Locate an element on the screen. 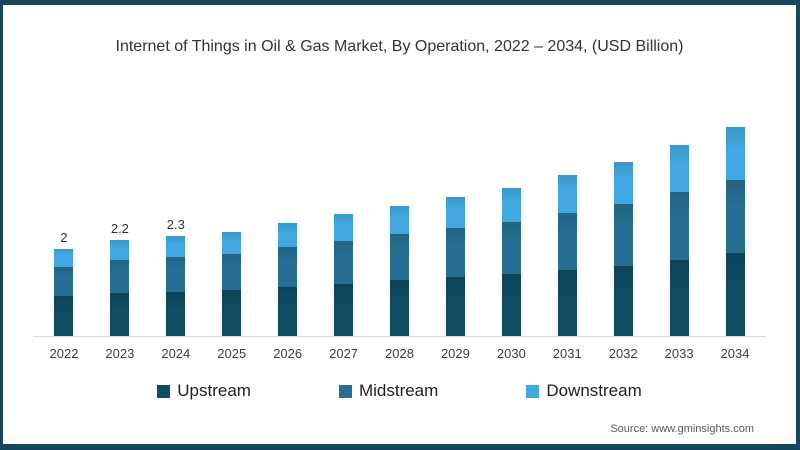 The width and height of the screenshot is (800, 450). bar-segment-downstream-2026 is located at coordinates (288, 235).